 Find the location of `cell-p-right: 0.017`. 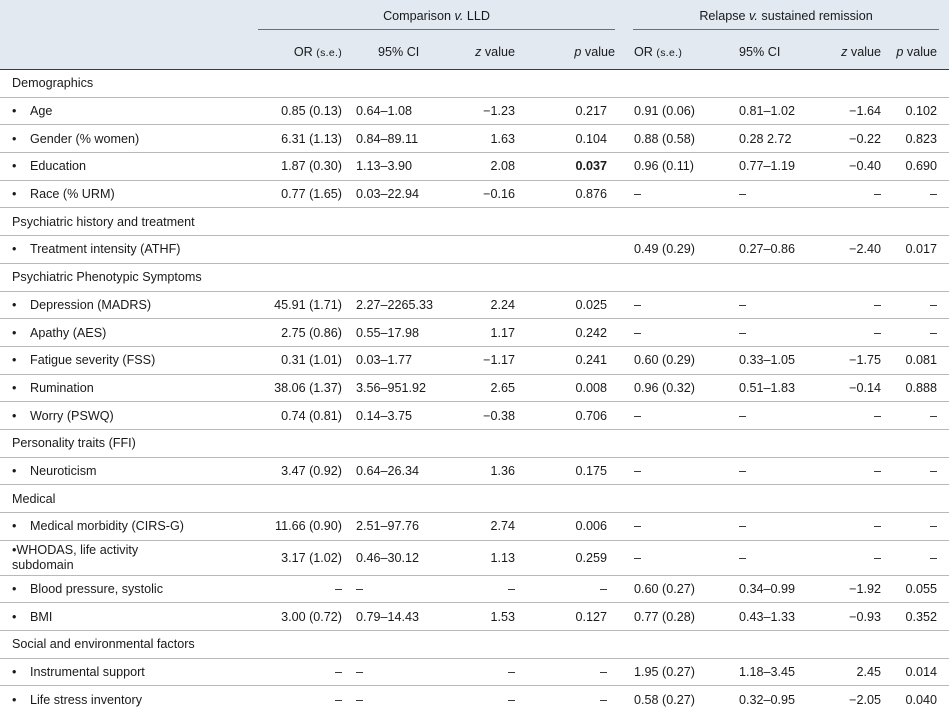

cell-p-right: 0.017 is located at coordinates (919, 249).